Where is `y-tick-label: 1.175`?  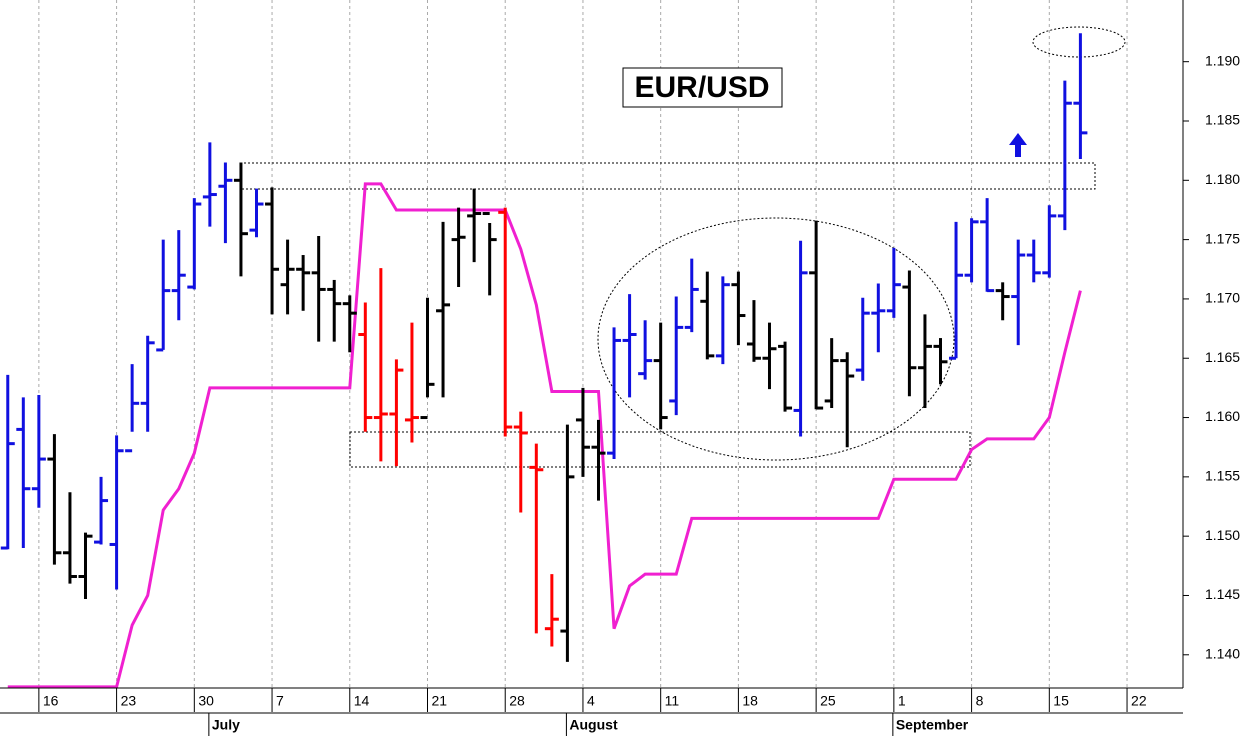 y-tick-label: 1.175 is located at coordinates (1222, 238).